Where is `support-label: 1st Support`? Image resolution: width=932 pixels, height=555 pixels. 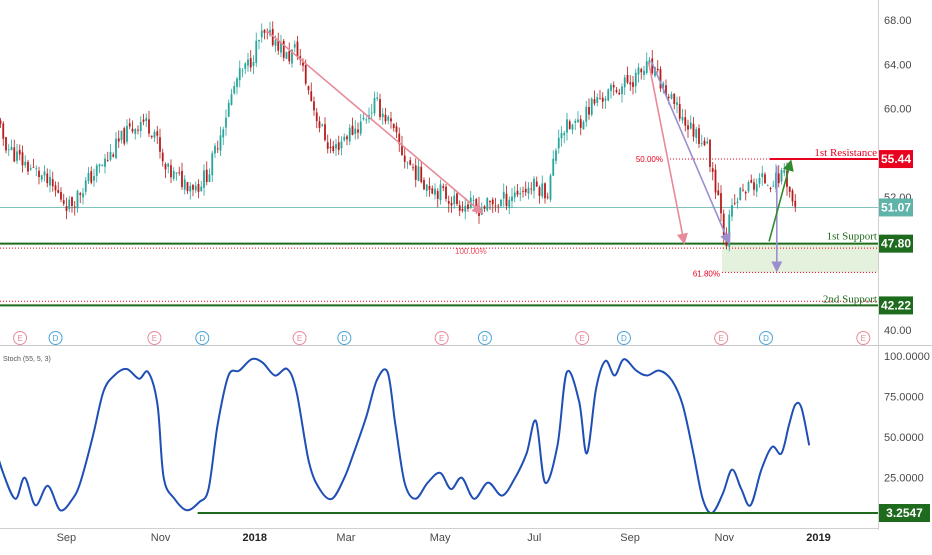
support-label: 1st Support is located at coordinates (852, 237).